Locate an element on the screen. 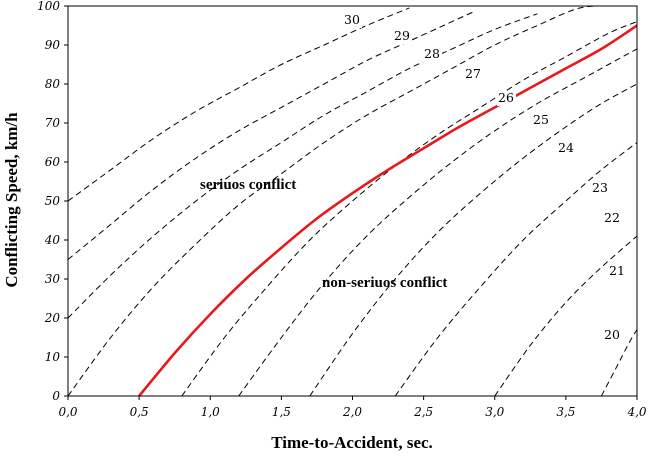 Image resolution: width=649 pixels, height=458 pixels. y-tick-label: 10 is located at coordinates (53, 357).